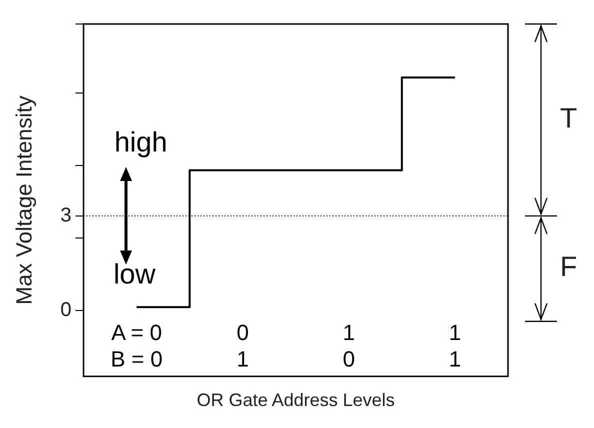  Describe the element at coordinates (23, 200) in the screenshot. I see `y-axis-title: Max Voltage Intensity` at that location.